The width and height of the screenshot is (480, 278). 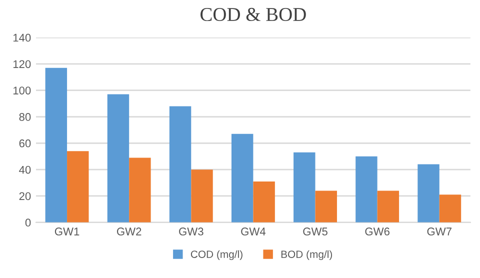 I want to click on x-tick-label: GW7, so click(x=439, y=232).